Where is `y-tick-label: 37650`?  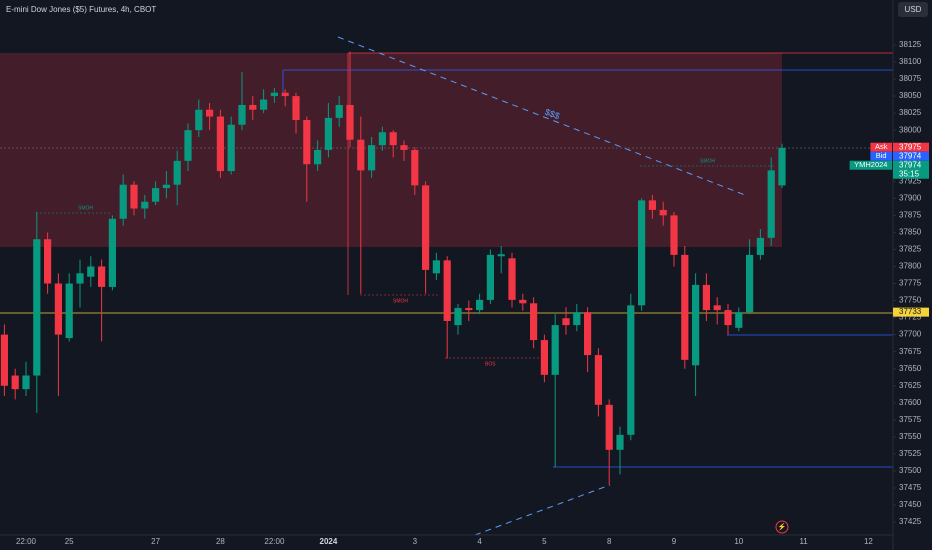 y-tick-label: 37650 is located at coordinates (910, 368).